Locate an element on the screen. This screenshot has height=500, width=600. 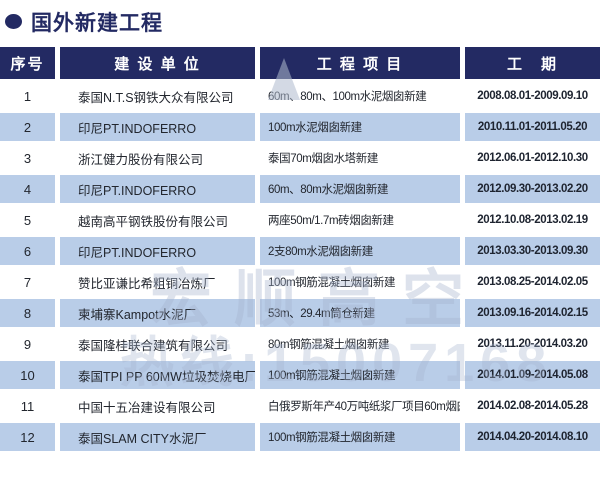
project-period: 2012.09.30-2013.02.20 is located at coordinates (532, 189).